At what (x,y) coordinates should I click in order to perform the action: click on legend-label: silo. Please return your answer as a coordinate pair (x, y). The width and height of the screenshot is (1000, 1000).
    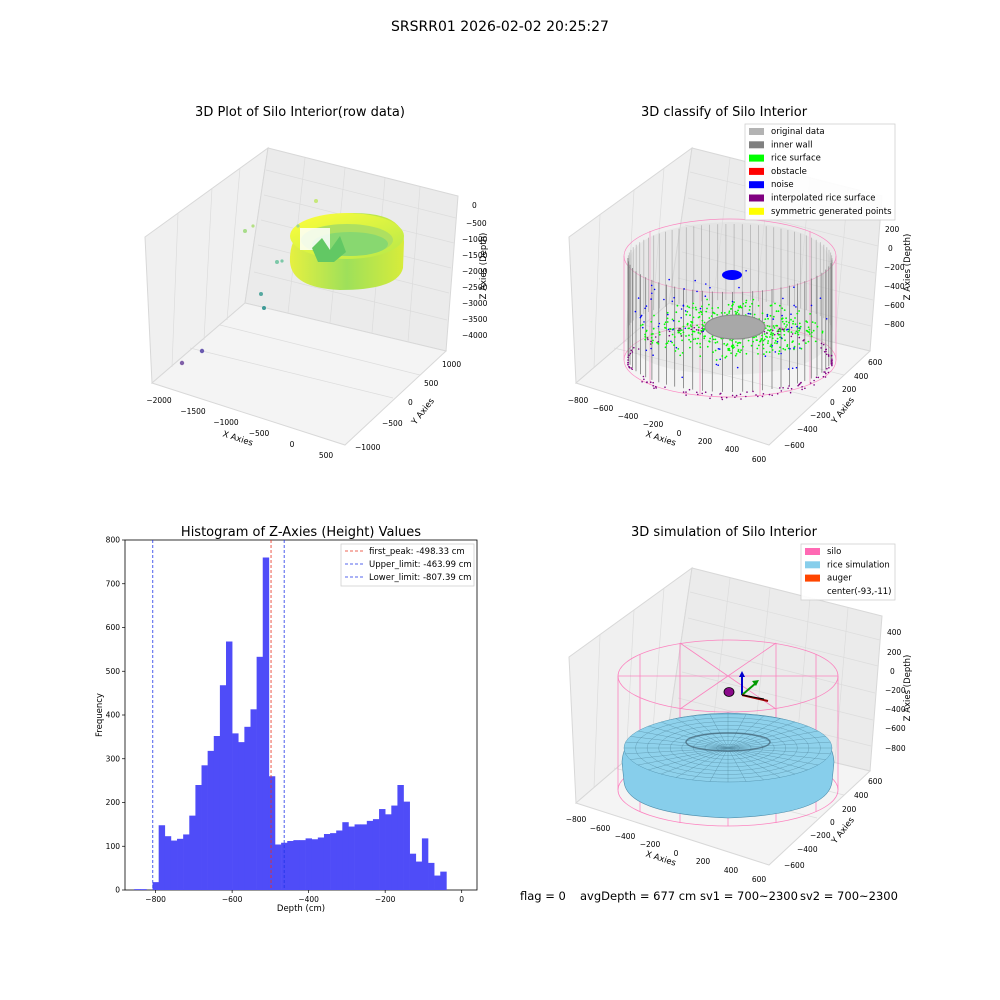
    Looking at the image, I should click on (834, 552).